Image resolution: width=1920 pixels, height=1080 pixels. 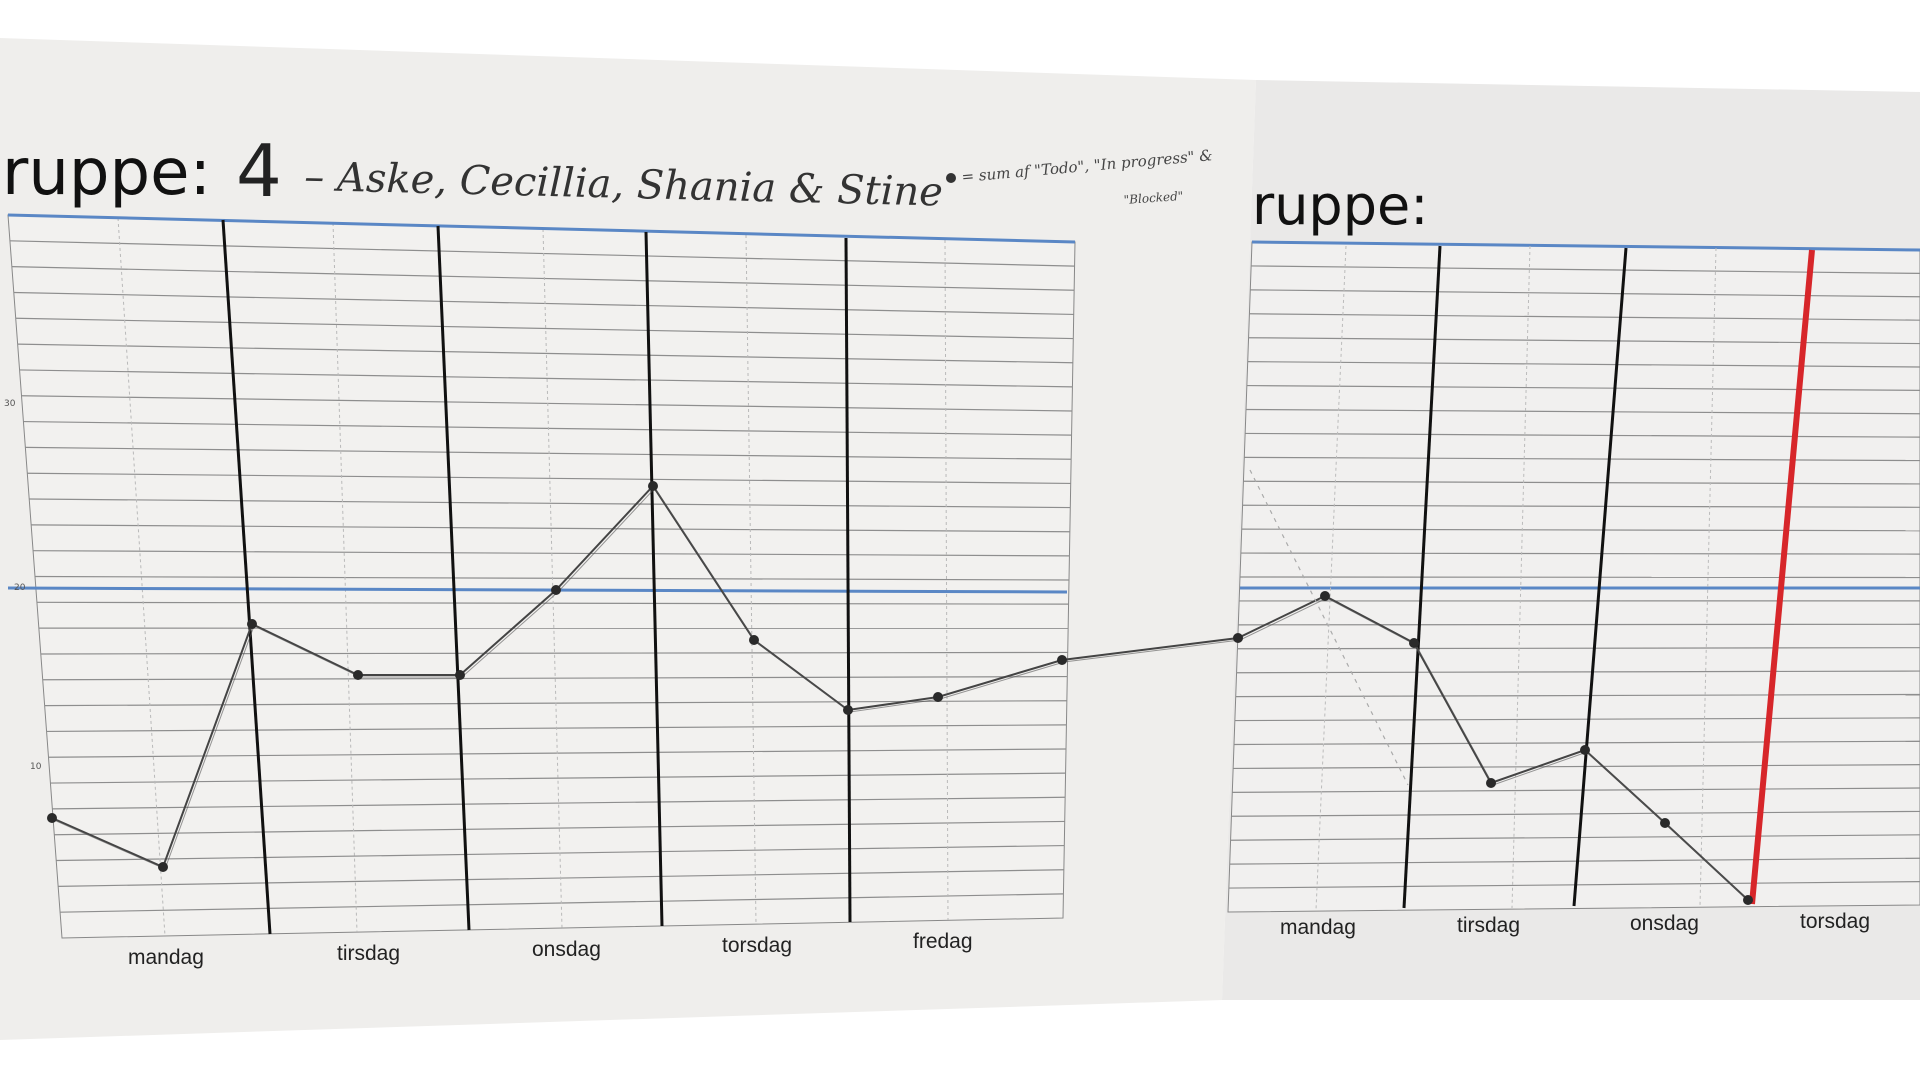 I want to click on right-top-axis-line, so click(x=1585, y=246).